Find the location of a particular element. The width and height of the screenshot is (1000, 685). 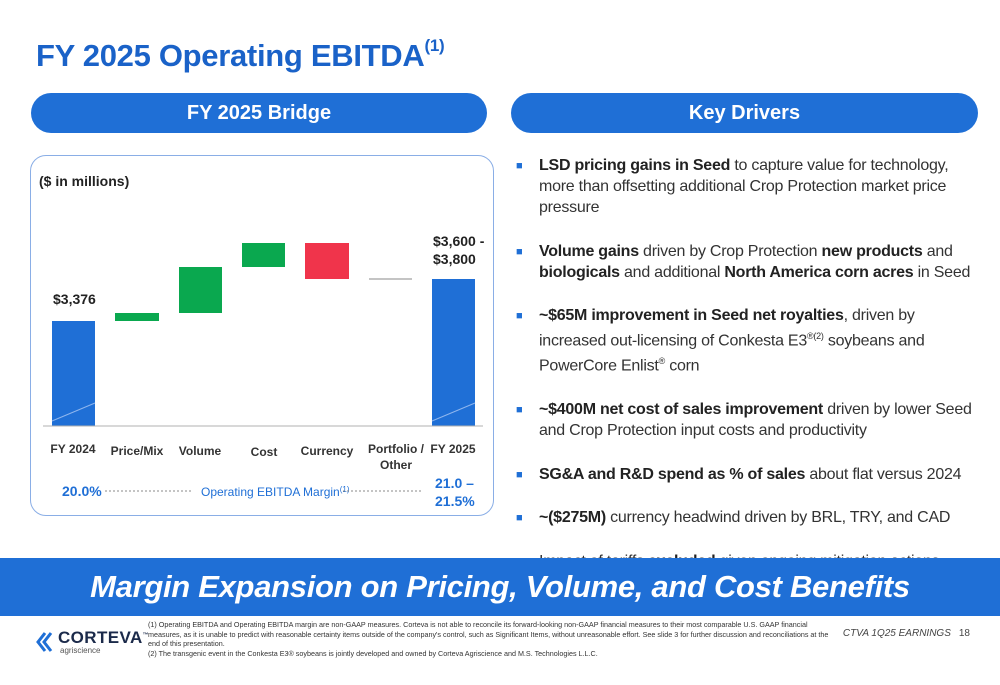

driver-text: biologicals is located at coordinates (579, 272).